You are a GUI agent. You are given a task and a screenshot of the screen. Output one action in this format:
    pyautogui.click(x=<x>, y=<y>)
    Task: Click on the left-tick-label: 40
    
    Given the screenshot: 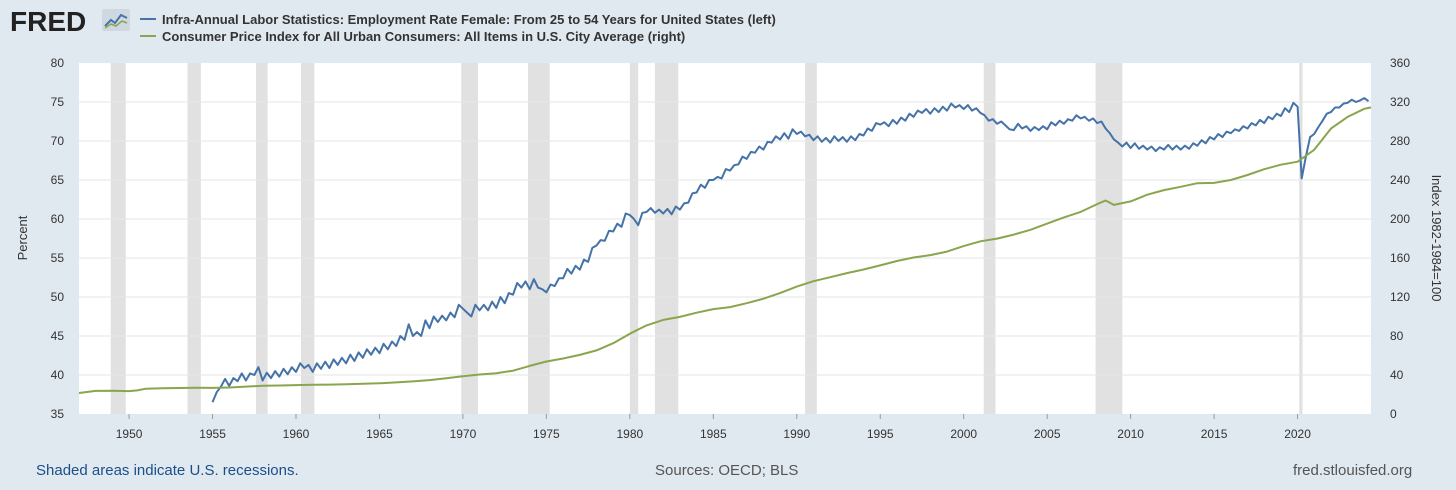 What is the action you would take?
    pyautogui.click(x=58, y=375)
    